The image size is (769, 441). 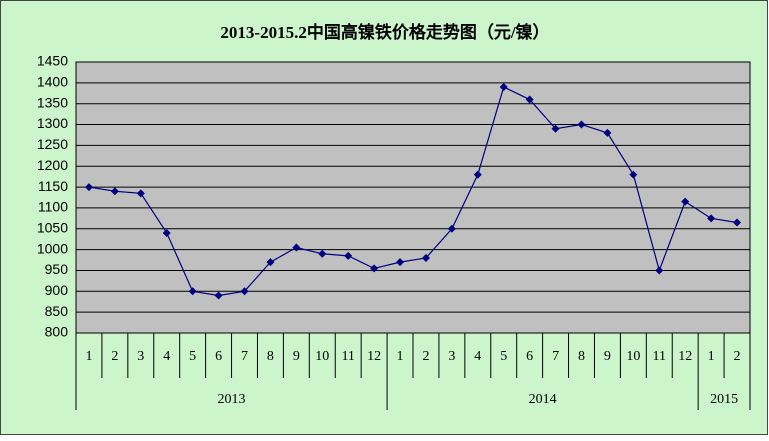 I want to click on y-tick-label: 1350, so click(x=52, y=102).